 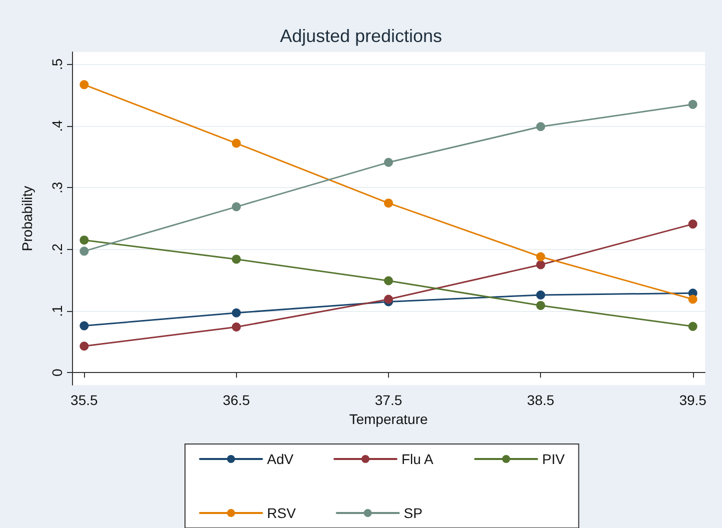 I want to click on y-tick-label: 0, so click(x=57, y=372).